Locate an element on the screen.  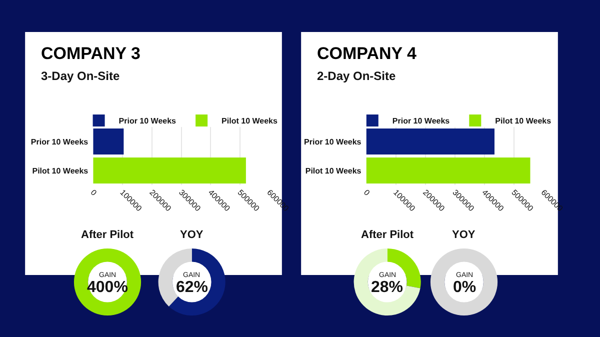
text: 62% is located at coordinates (192, 287).